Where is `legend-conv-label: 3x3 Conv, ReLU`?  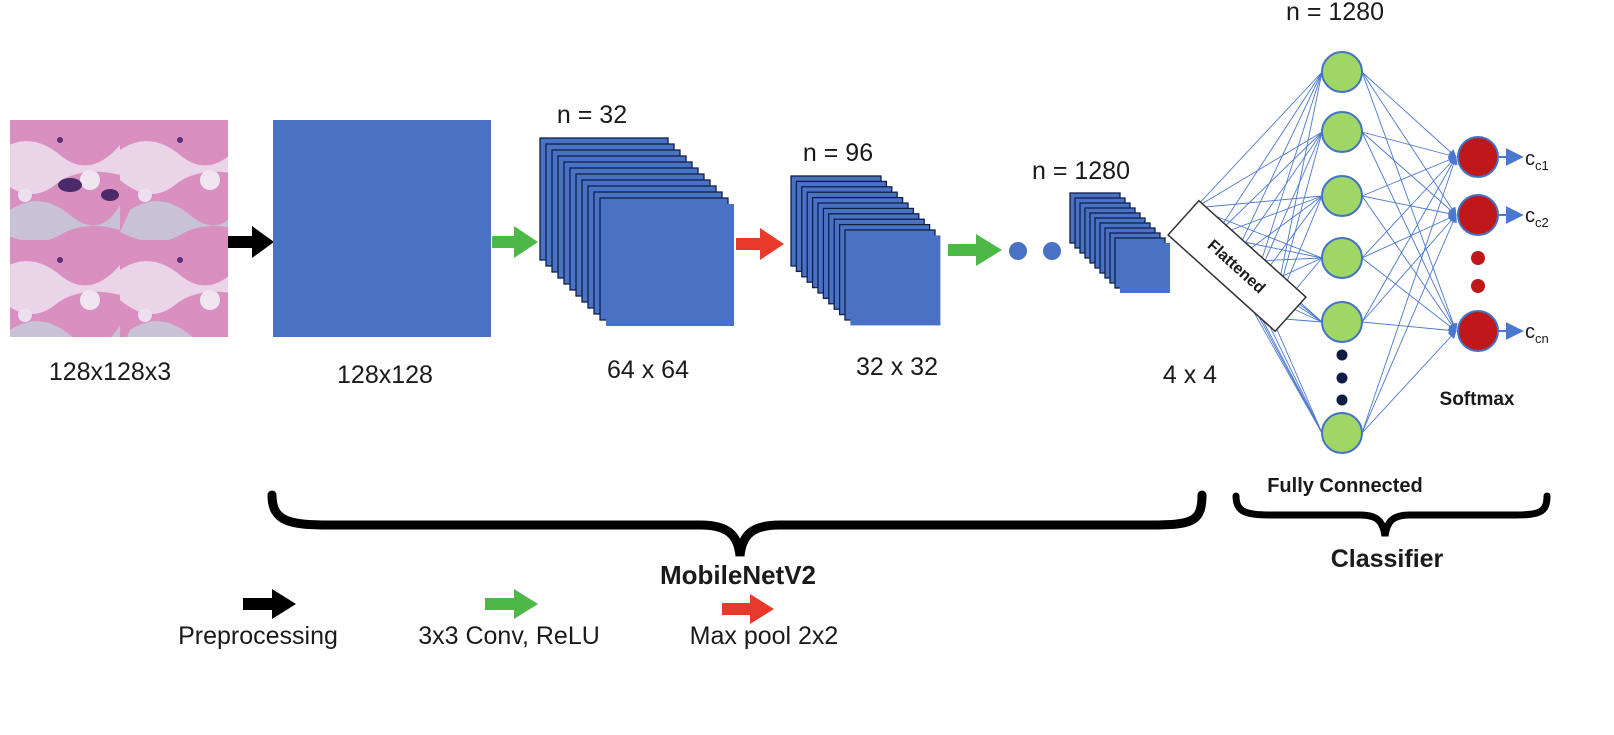
legend-conv-label: 3x3 Conv, ReLU is located at coordinates (509, 636).